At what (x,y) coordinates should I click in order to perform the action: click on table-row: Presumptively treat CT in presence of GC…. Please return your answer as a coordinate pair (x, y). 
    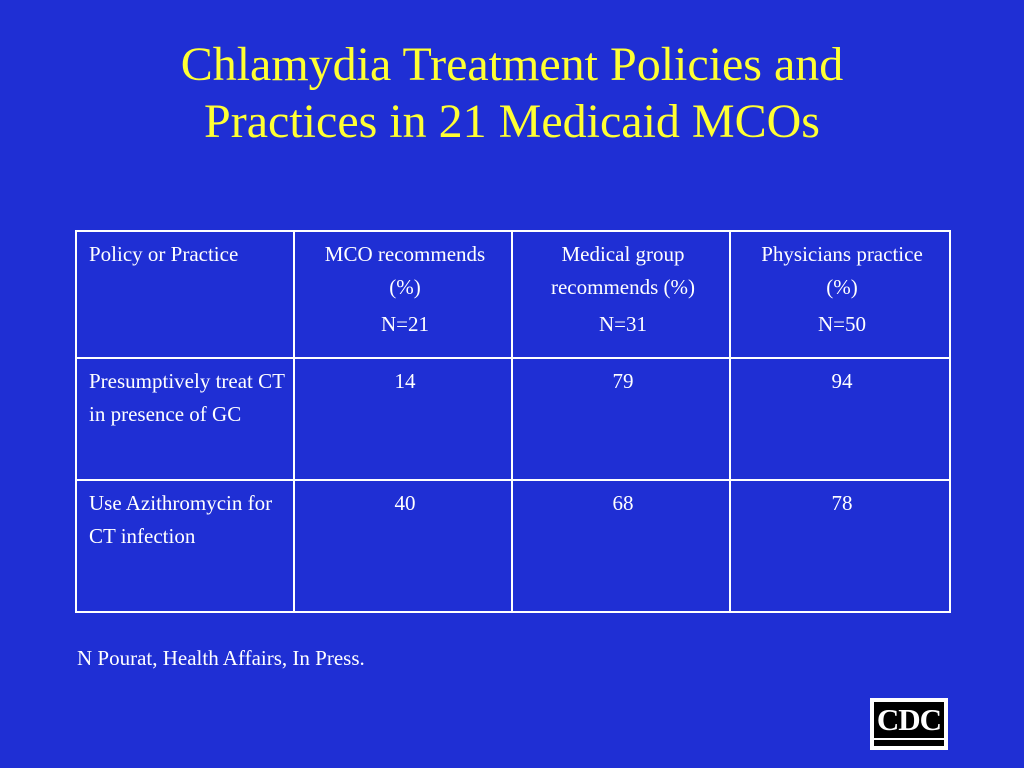
    Looking at the image, I should click on (513, 419).